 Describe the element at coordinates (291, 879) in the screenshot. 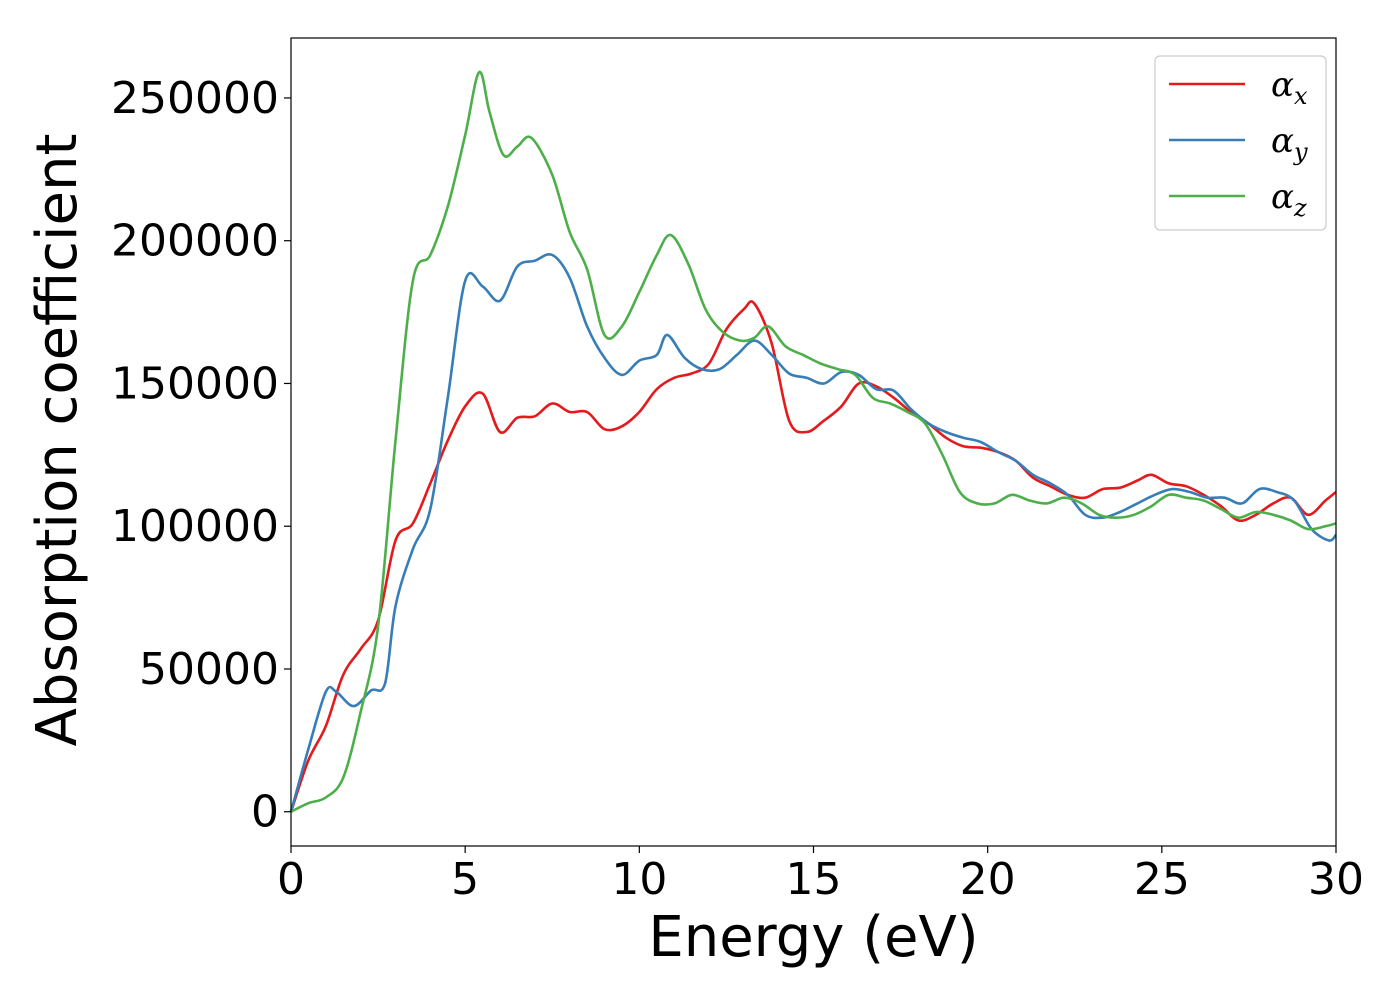

I see `x-tick-label: 0` at that location.